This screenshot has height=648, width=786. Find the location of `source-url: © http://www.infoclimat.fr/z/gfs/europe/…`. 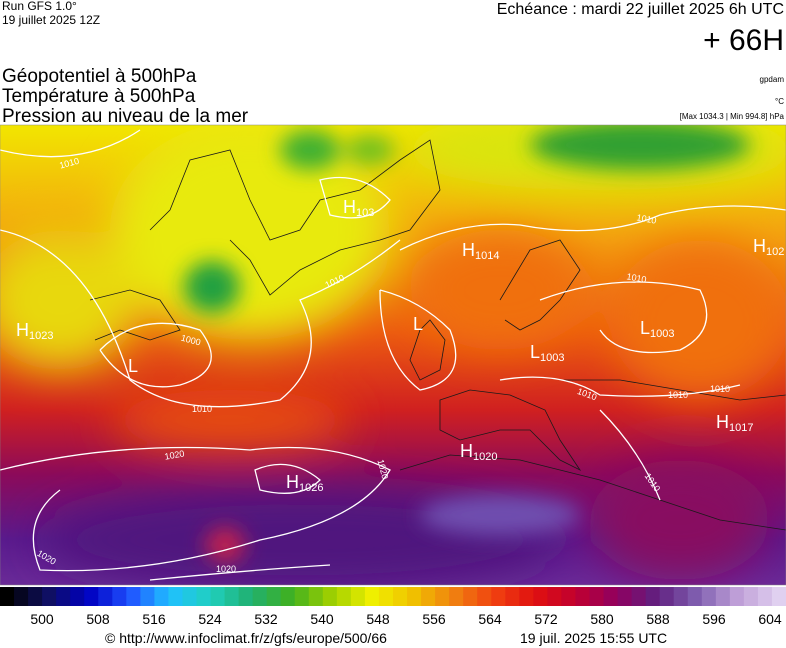

source-url: © http://www.infoclimat.fr/z/gfs/europe/… is located at coordinates (246, 638).